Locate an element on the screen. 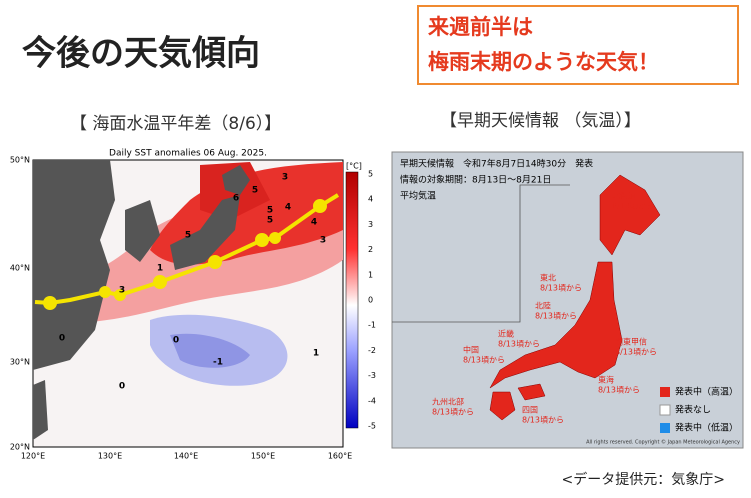  lat-label: 50°N is located at coordinates (20, 160).